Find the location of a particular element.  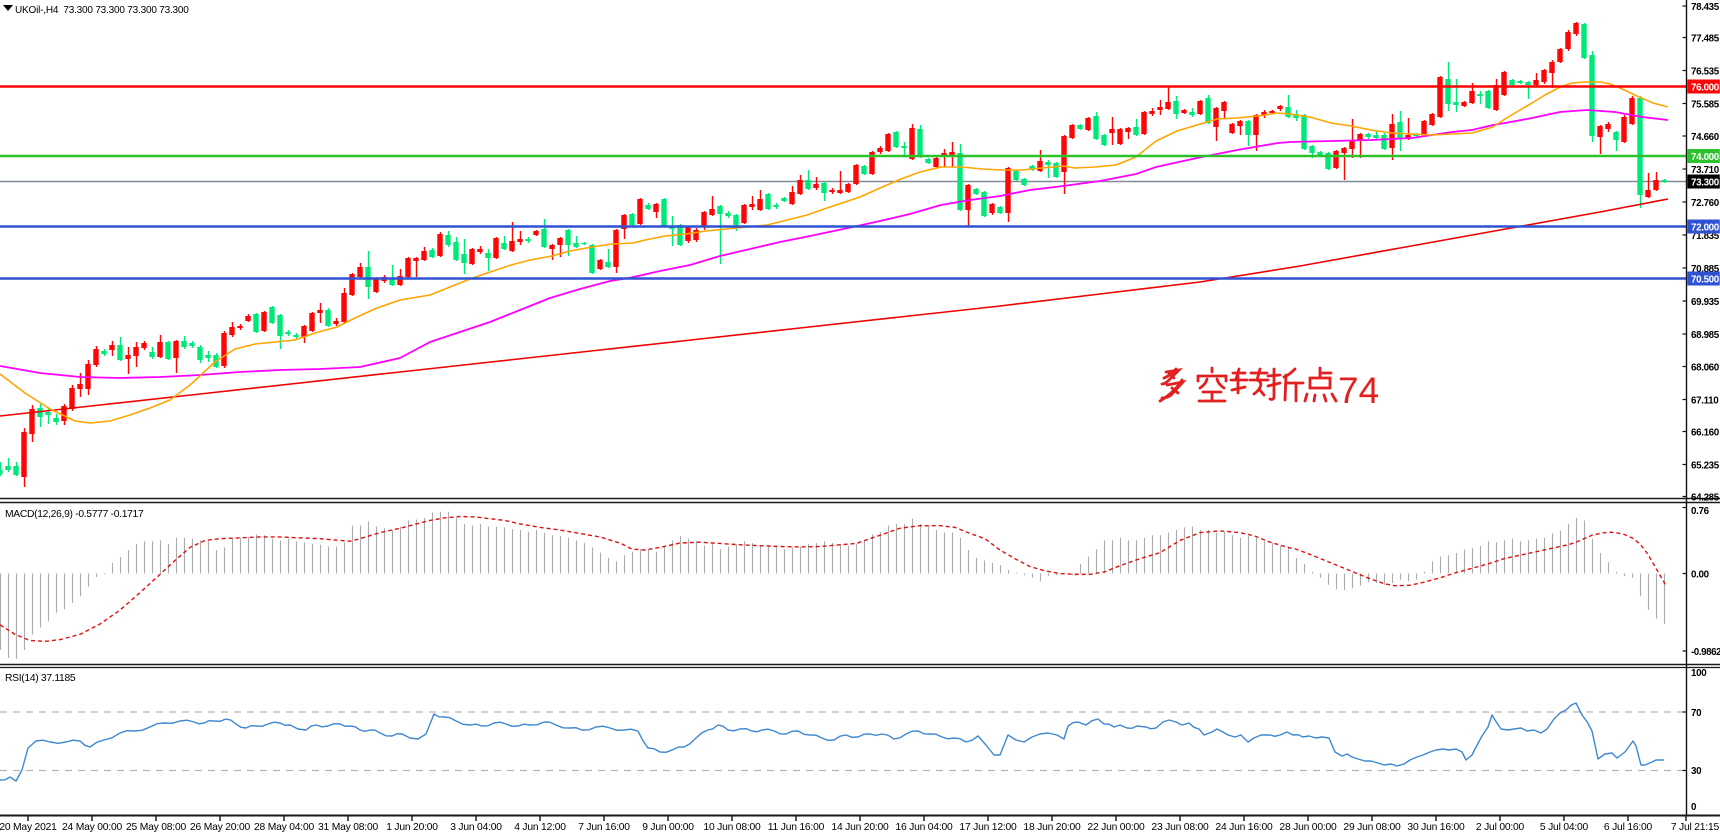

svg-text: 31 May 08:00 is located at coordinates (348, 827).